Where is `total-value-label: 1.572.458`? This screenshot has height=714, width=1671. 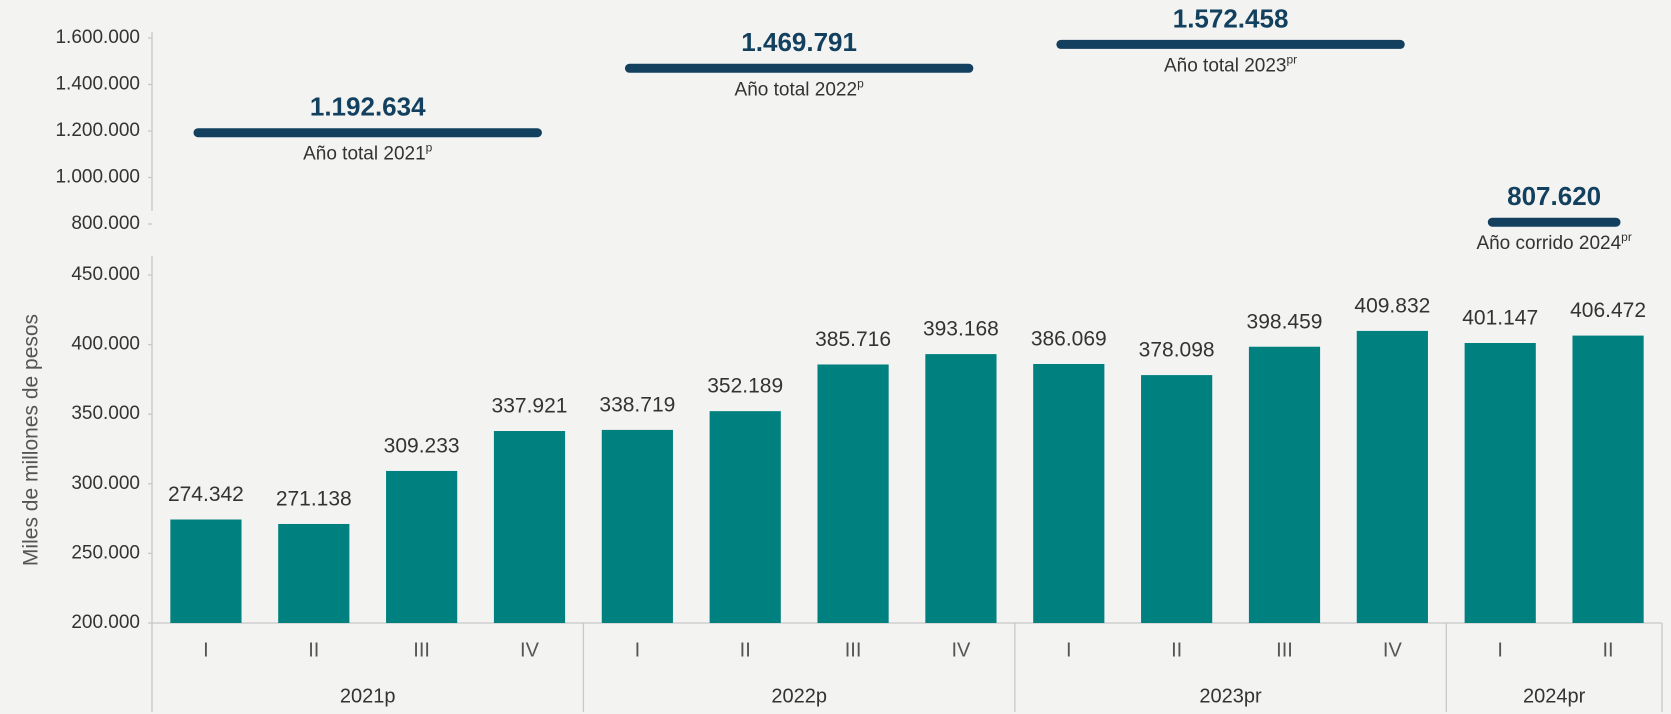
total-value-label: 1.572.458 is located at coordinates (1231, 18).